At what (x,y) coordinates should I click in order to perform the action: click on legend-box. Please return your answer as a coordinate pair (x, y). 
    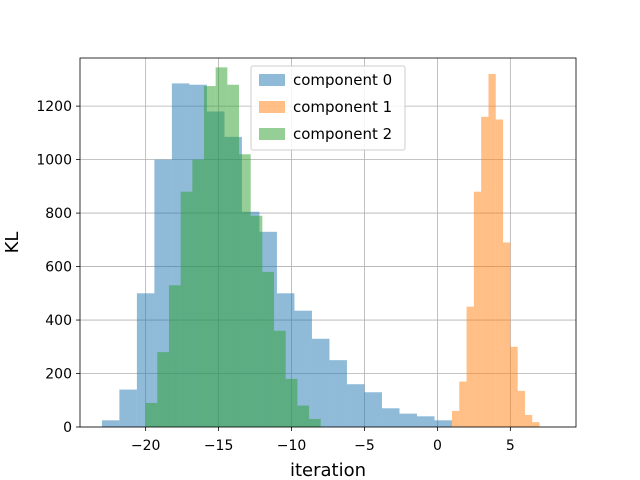
    Looking at the image, I should click on (328, 108).